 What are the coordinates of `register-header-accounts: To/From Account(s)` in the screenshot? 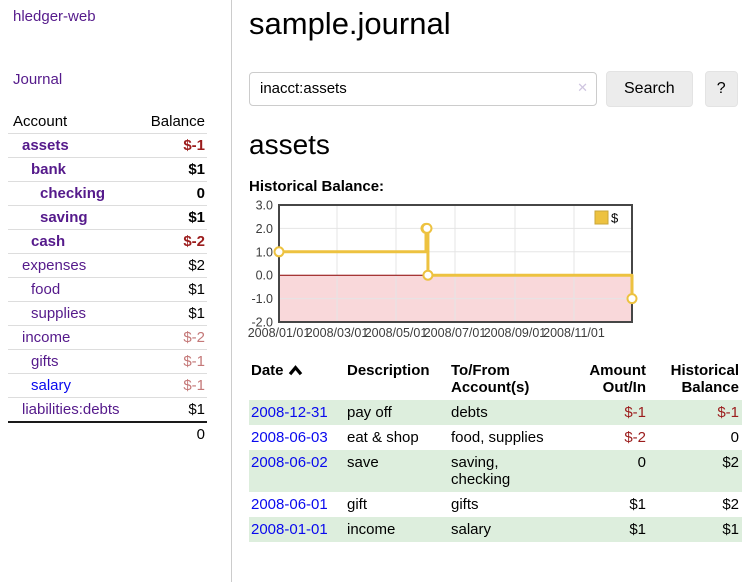 It's located at (490, 378).